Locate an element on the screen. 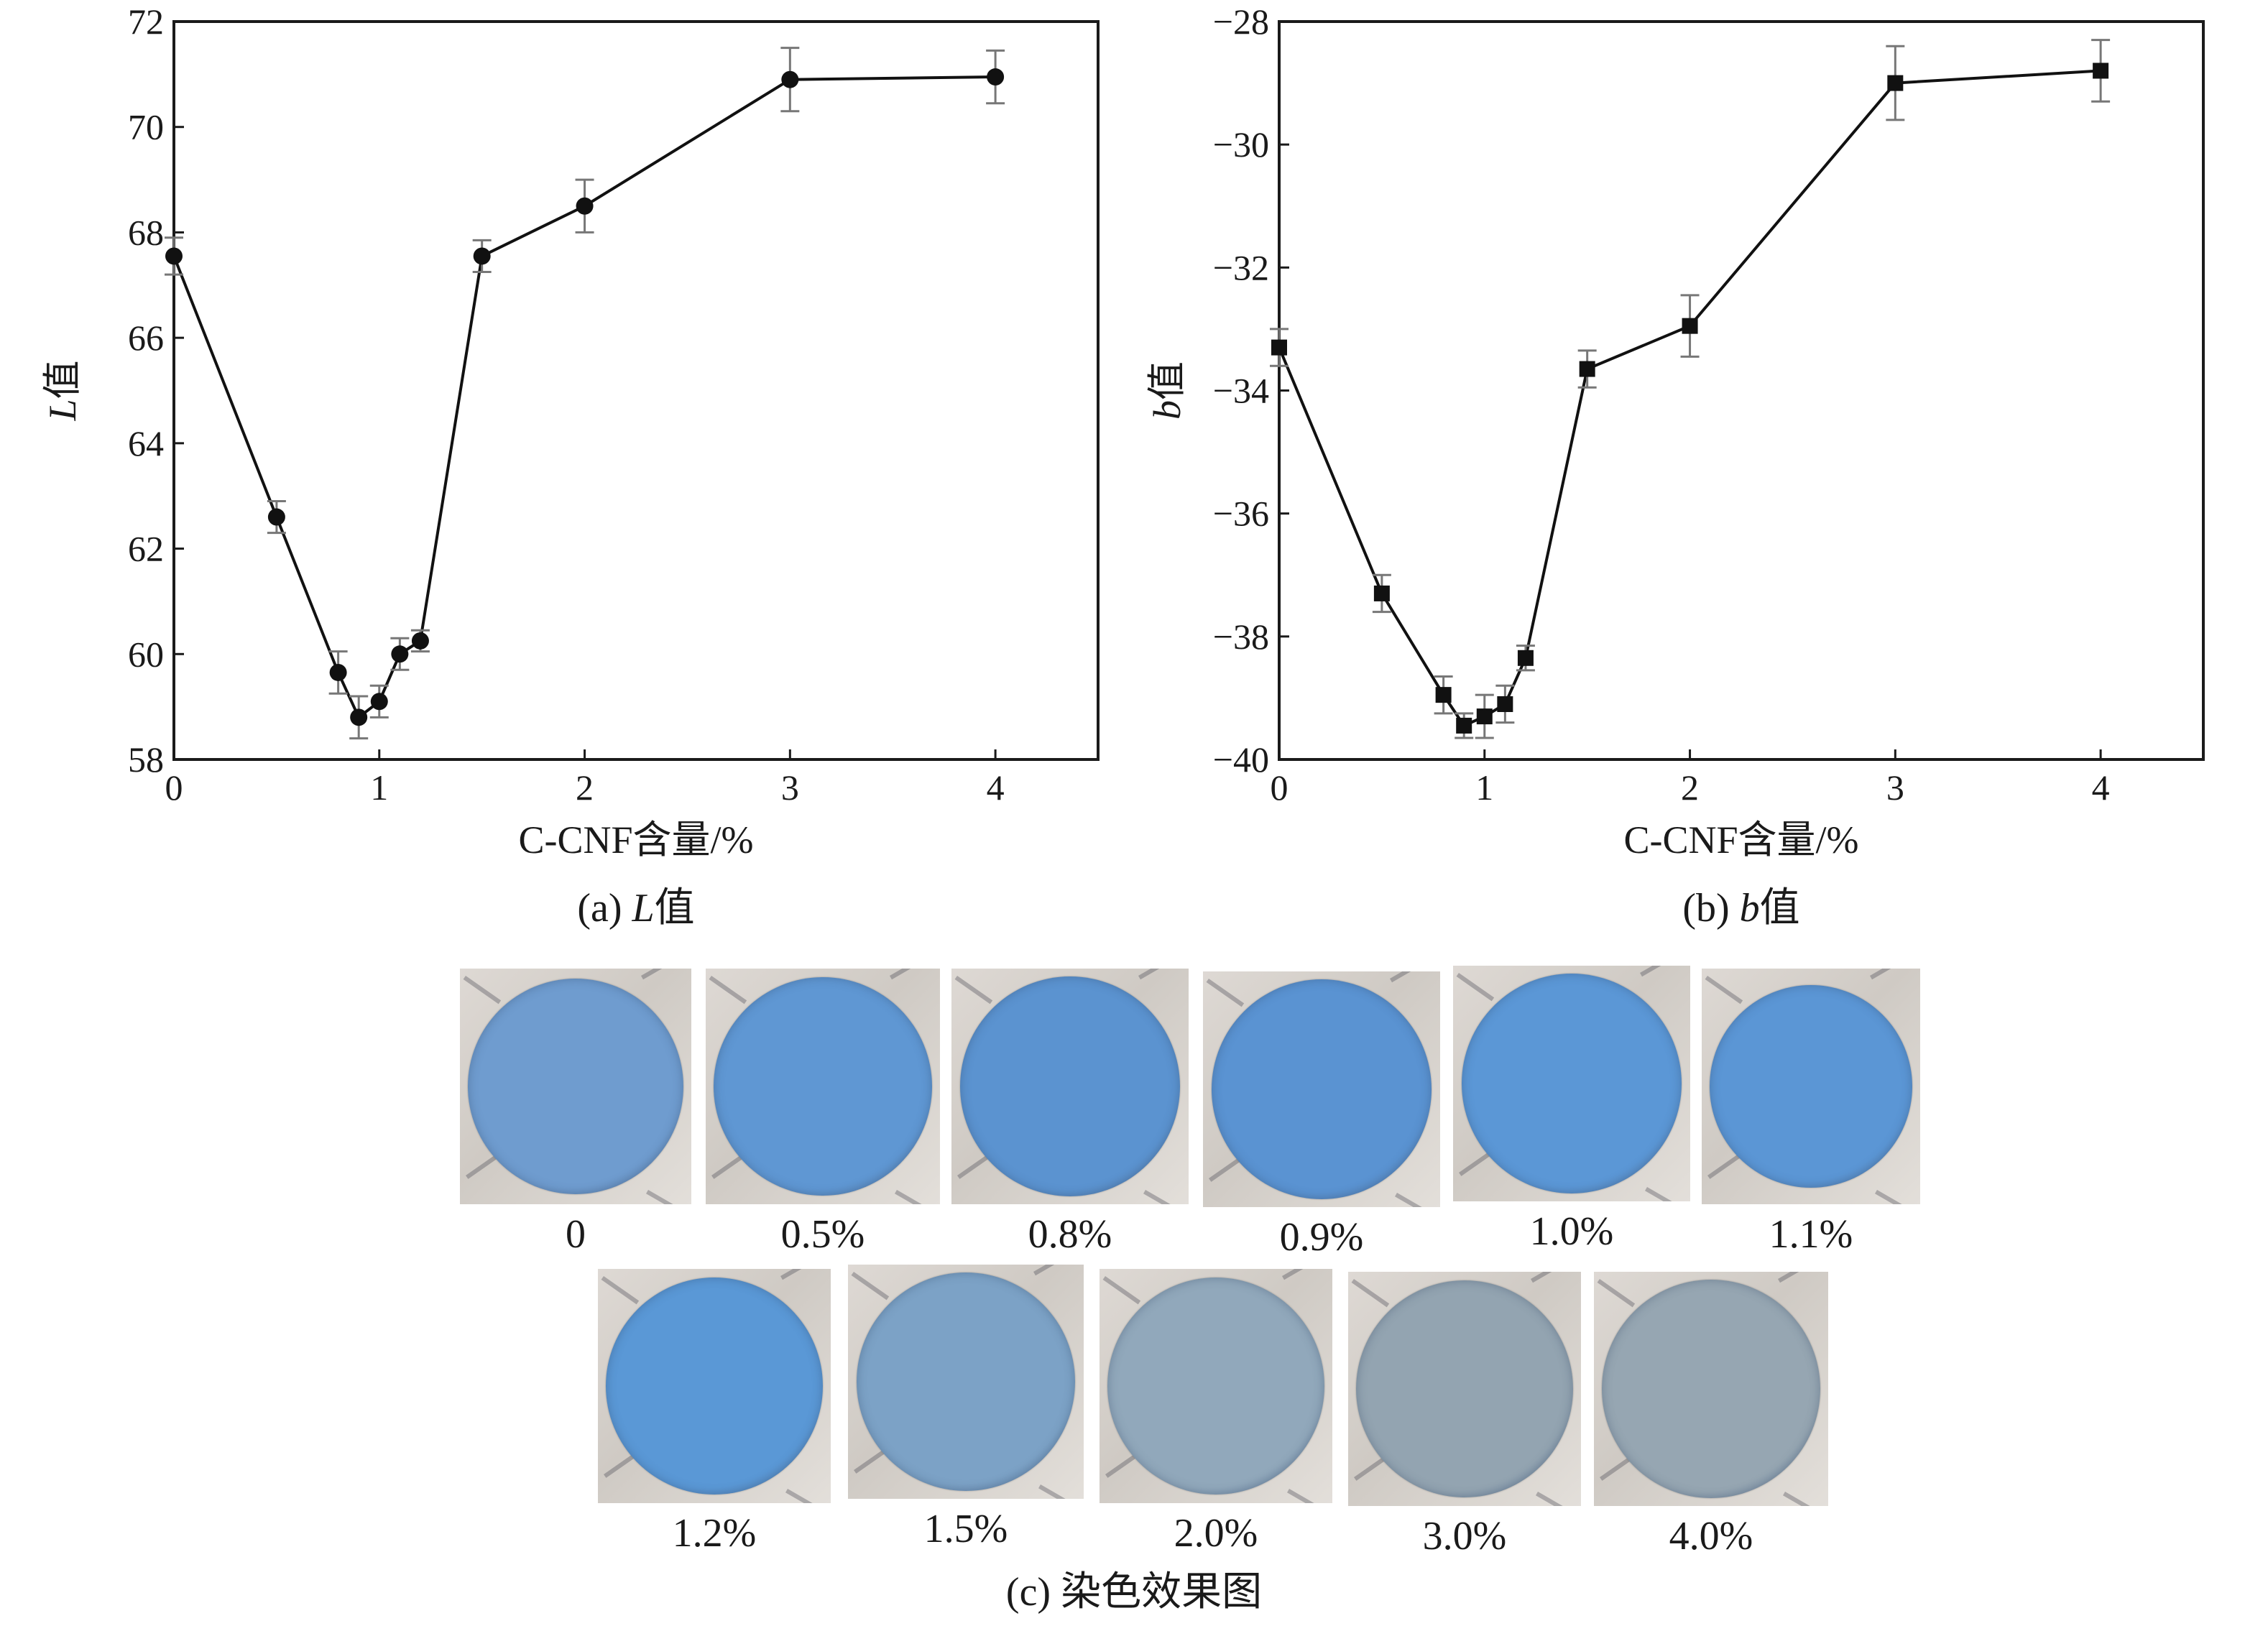 The image size is (2268, 1626). swatch-item: 1.0% is located at coordinates (1572, 1123).